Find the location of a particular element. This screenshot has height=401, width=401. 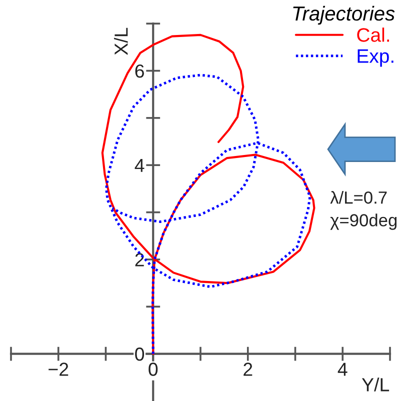

y-tick-label: 0 is located at coordinates (139, 354).